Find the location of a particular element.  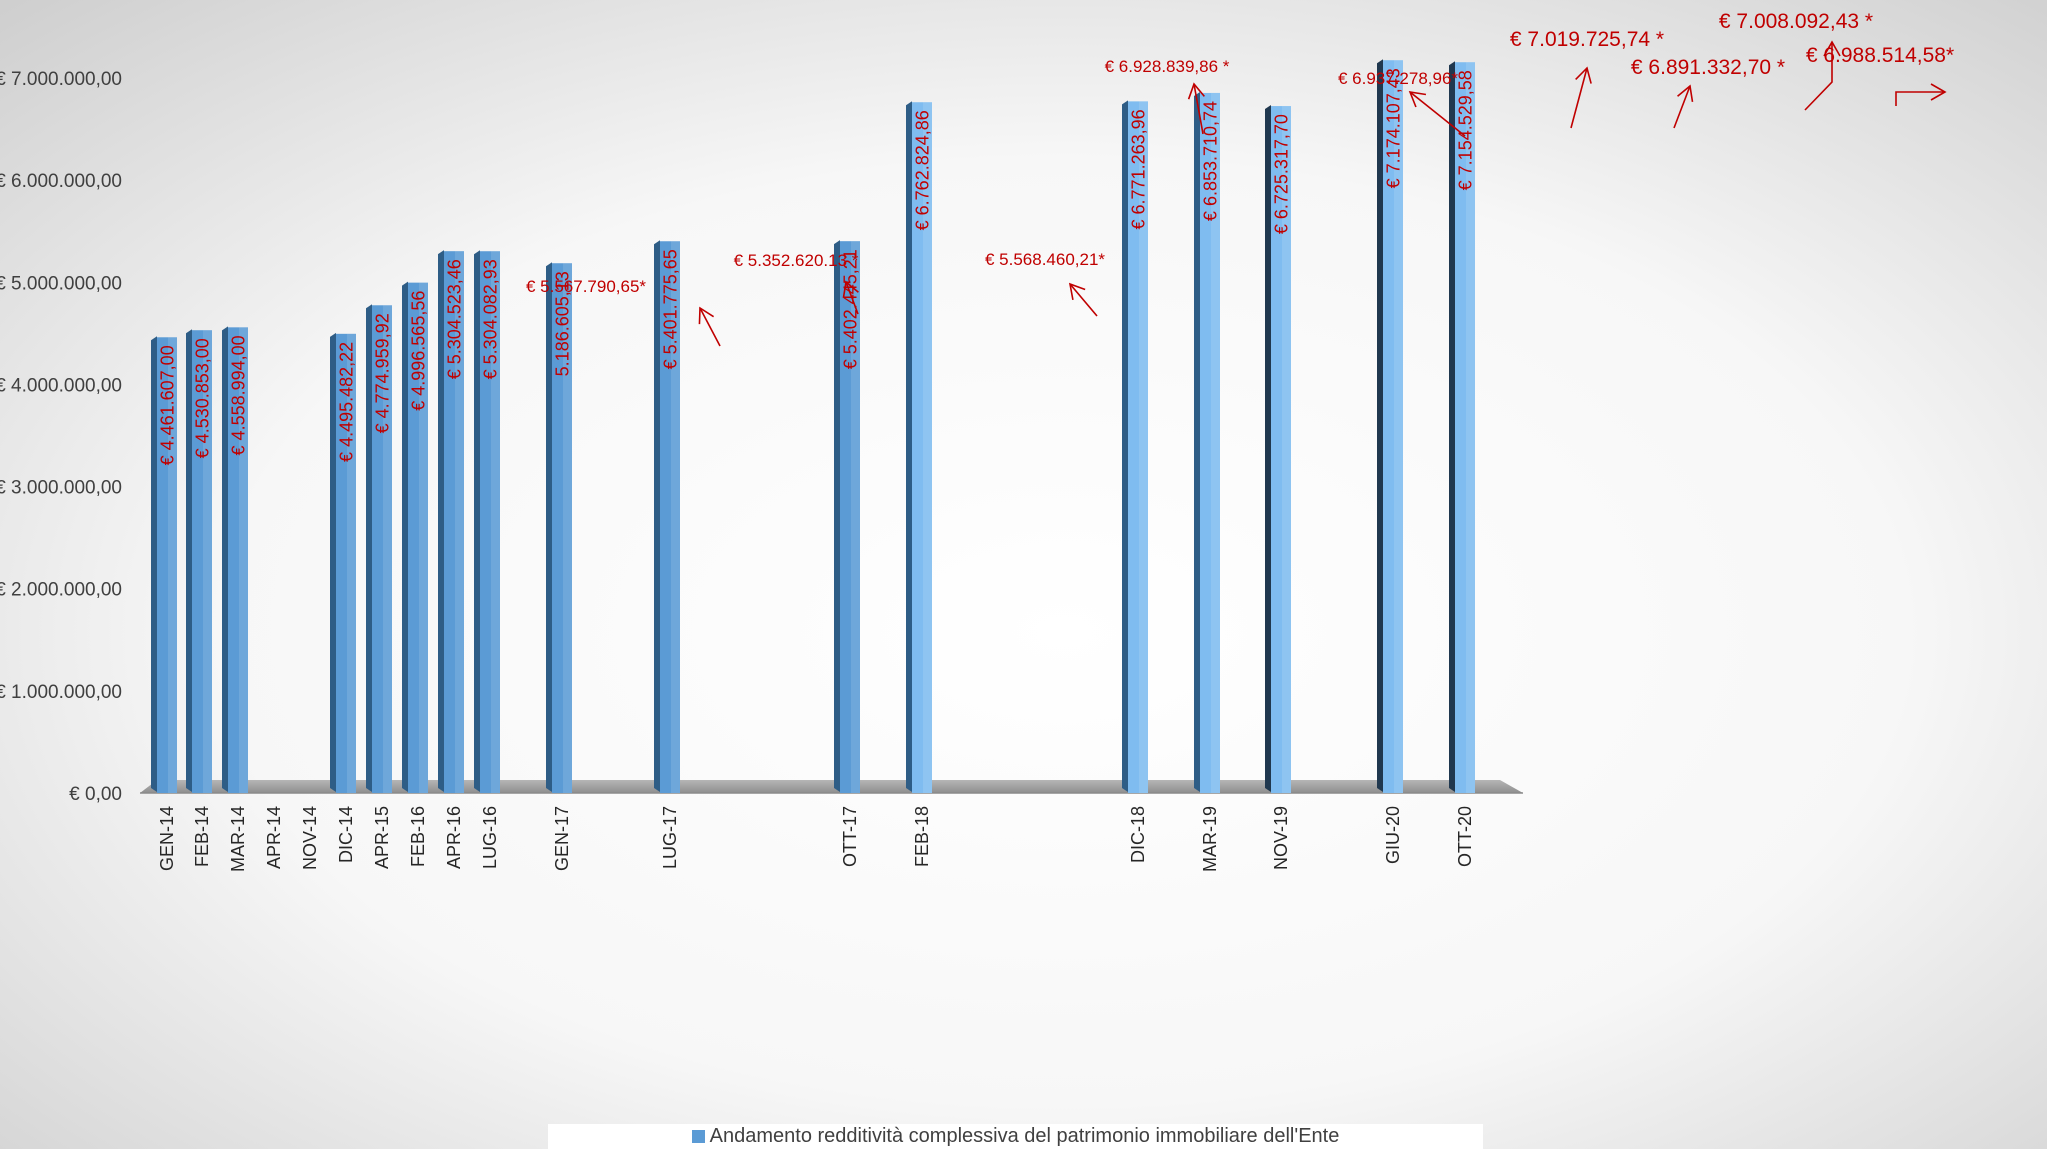

annotation: € 7.019.725,74 * is located at coordinates (1587, 78).